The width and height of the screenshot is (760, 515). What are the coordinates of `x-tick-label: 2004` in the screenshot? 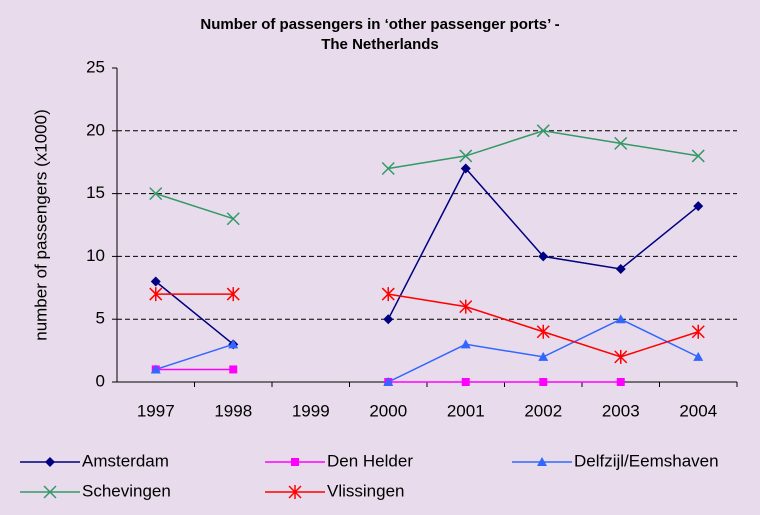 It's located at (698, 410).